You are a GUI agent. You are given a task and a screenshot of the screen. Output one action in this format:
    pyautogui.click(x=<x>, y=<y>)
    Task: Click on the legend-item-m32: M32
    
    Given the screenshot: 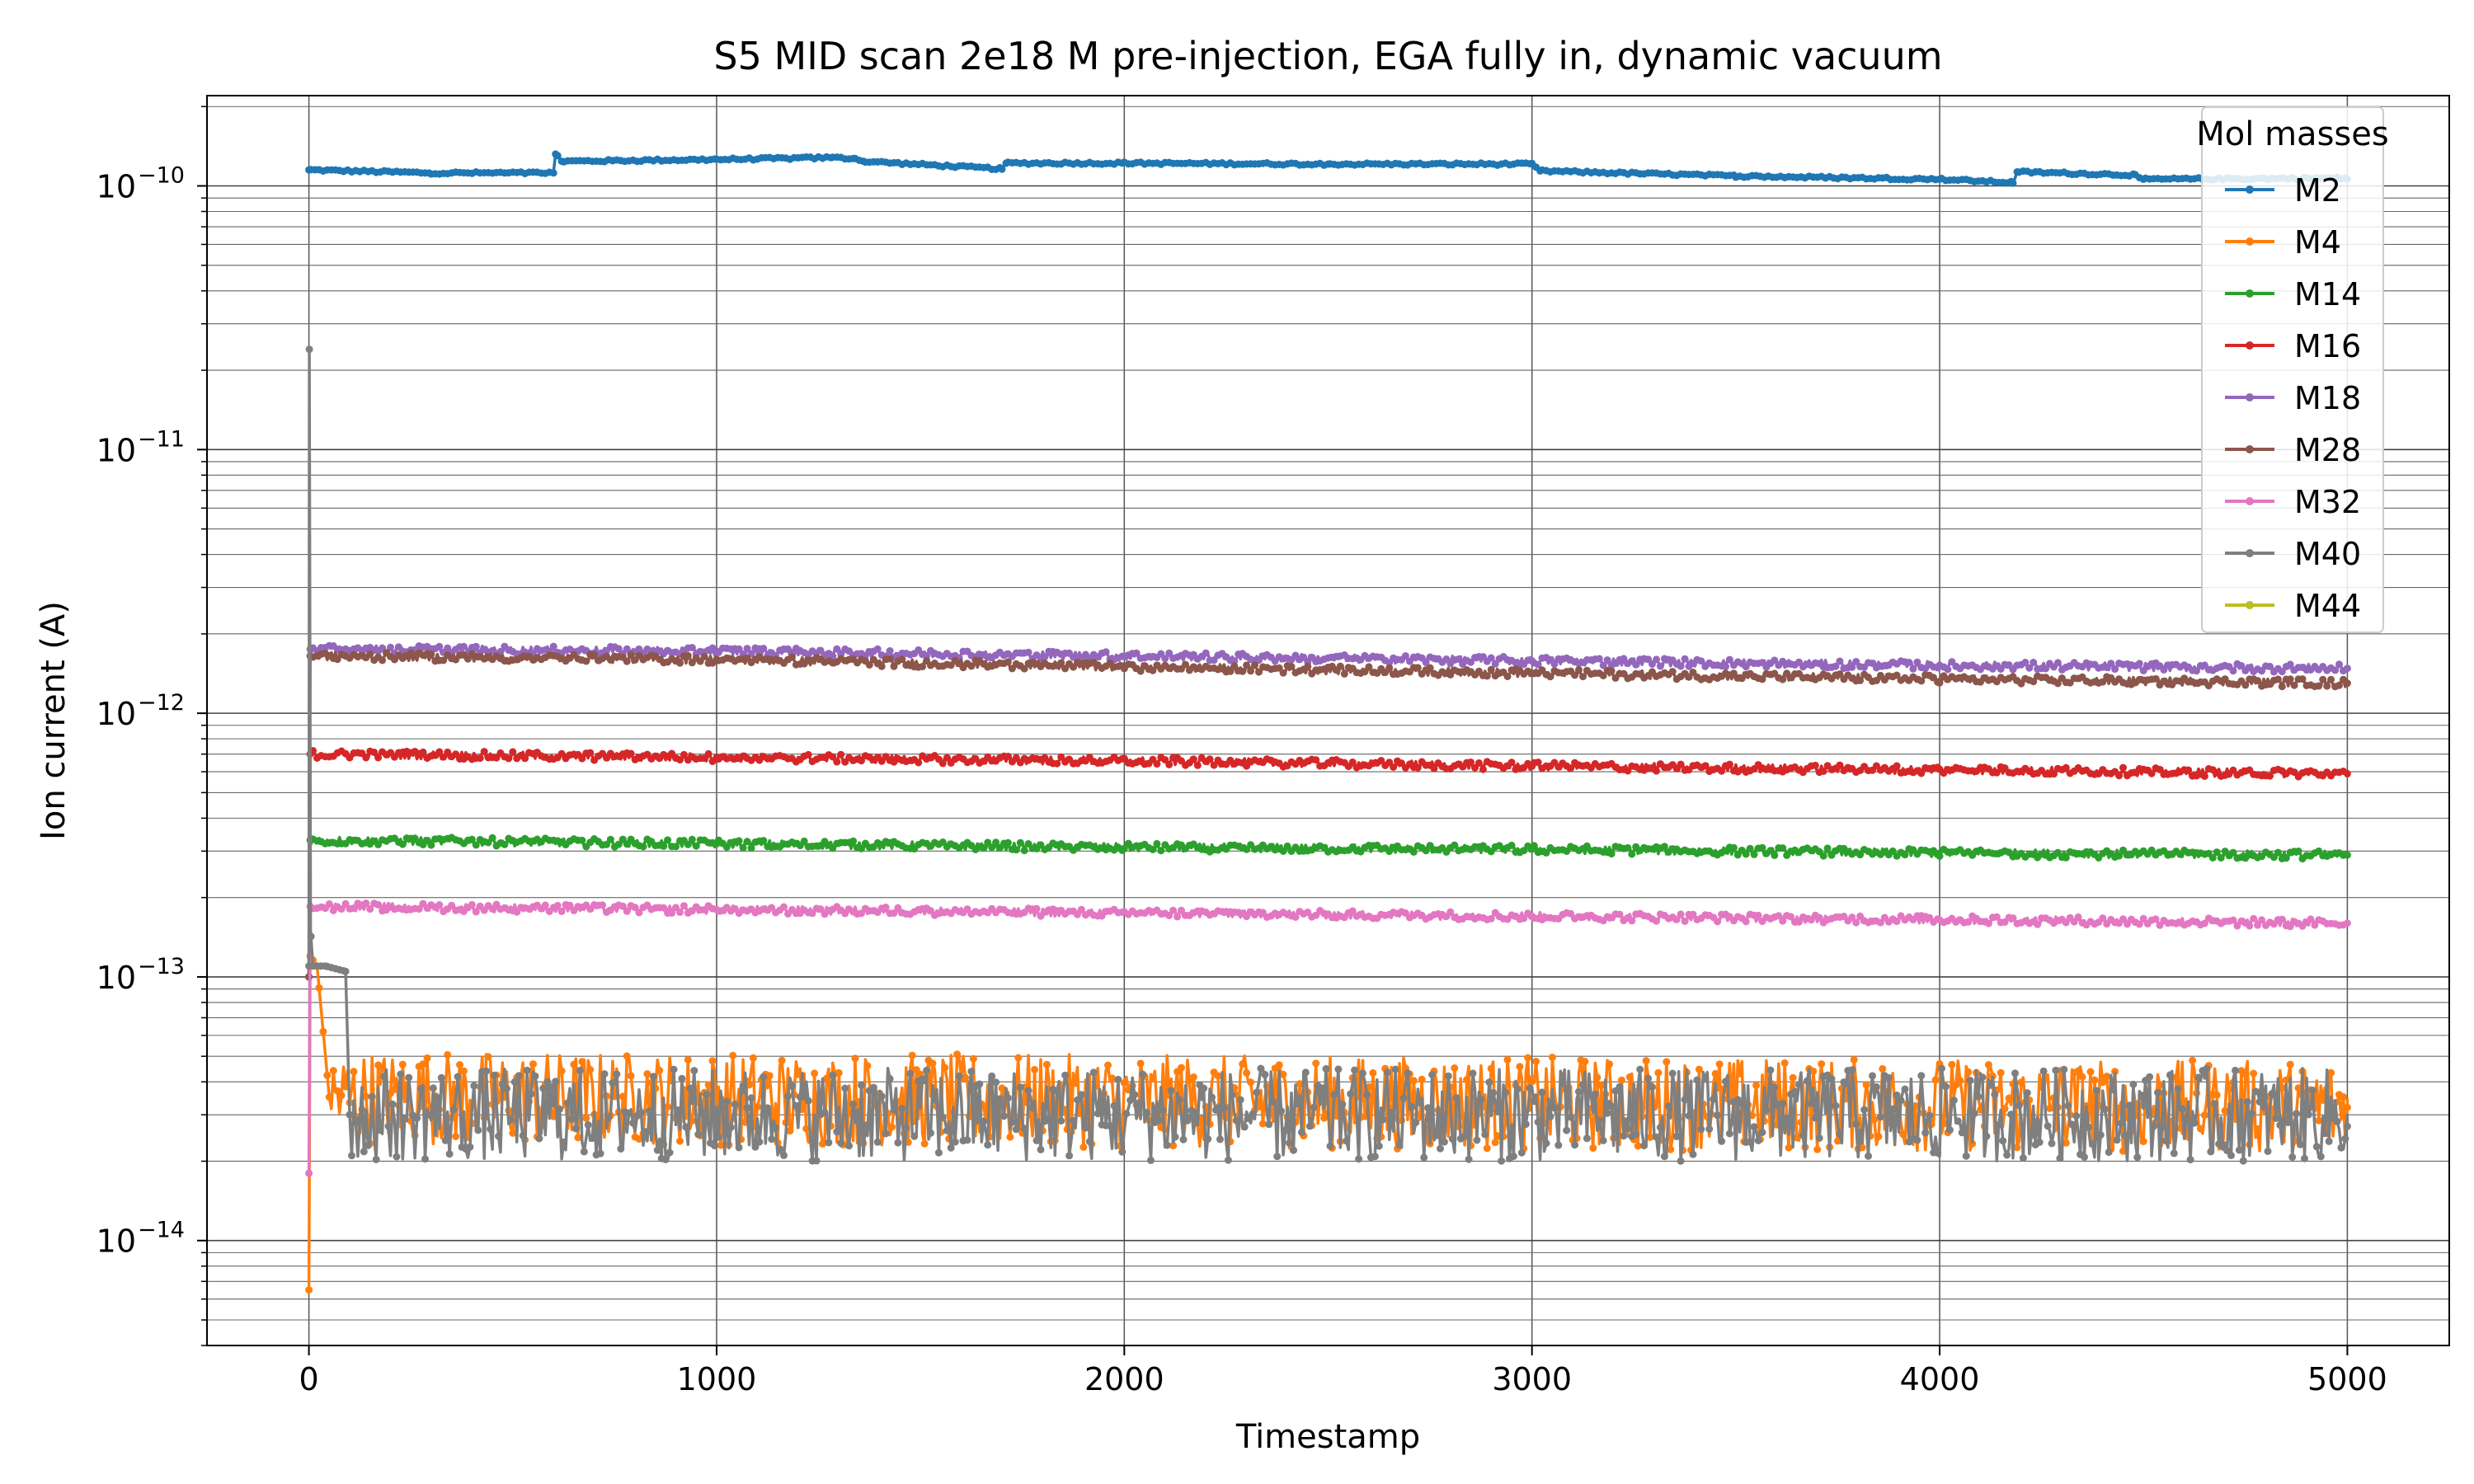 What is the action you would take?
    pyautogui.click(x=2293, y=502)
    